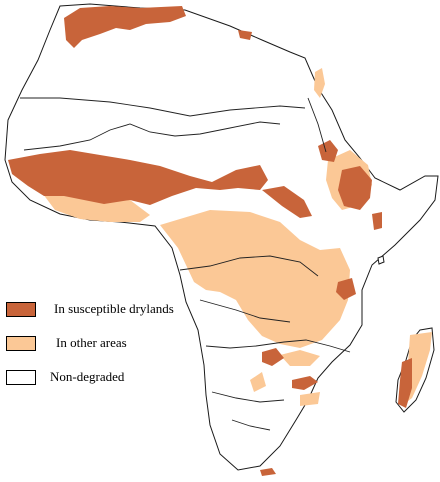  I want to click on legend-item-non-degraded: Non-degraded, so click(104, 383).